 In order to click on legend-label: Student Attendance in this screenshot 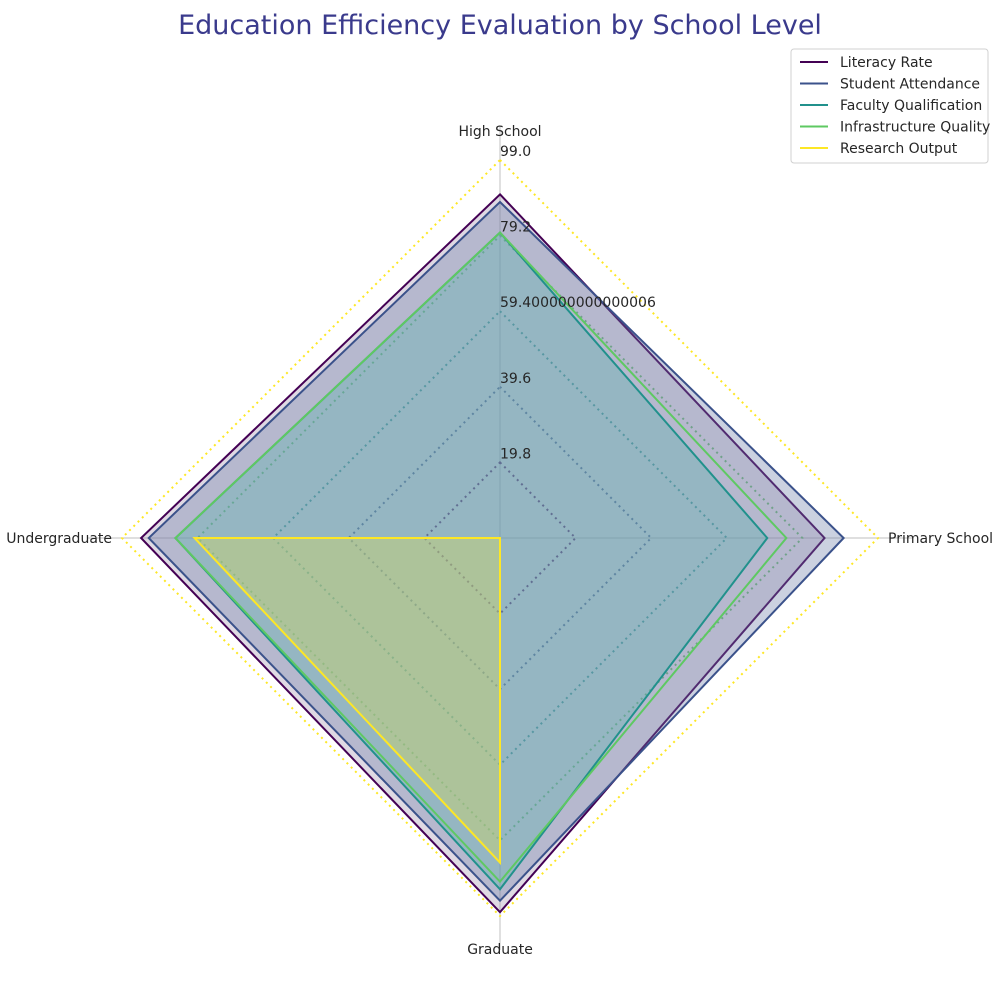, I will do `click(910, 85)`.